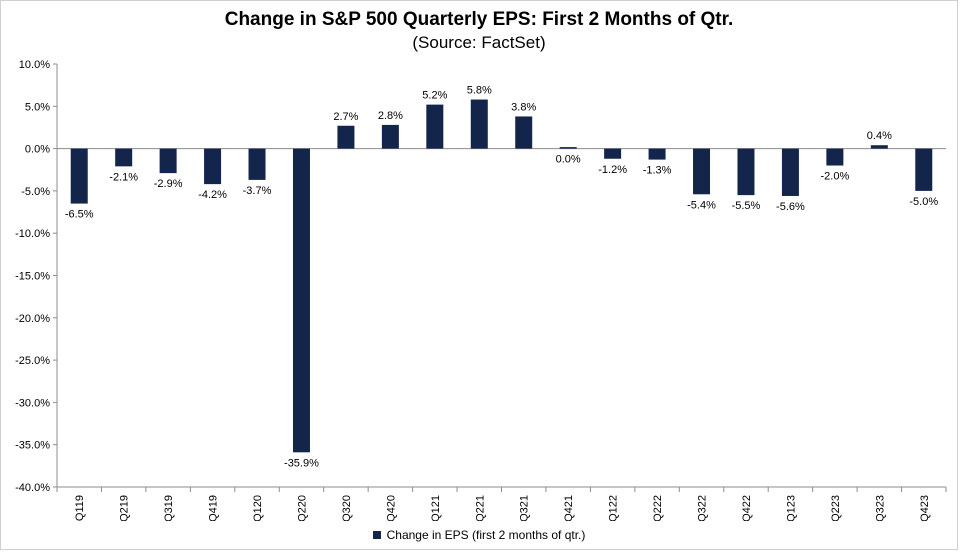 Image resolution: width=960 pixels, height=552 pixels. Describe the element at coordinates (32, 319) in the screenshot. I see `y-tick-label: -20.0%` at that location.